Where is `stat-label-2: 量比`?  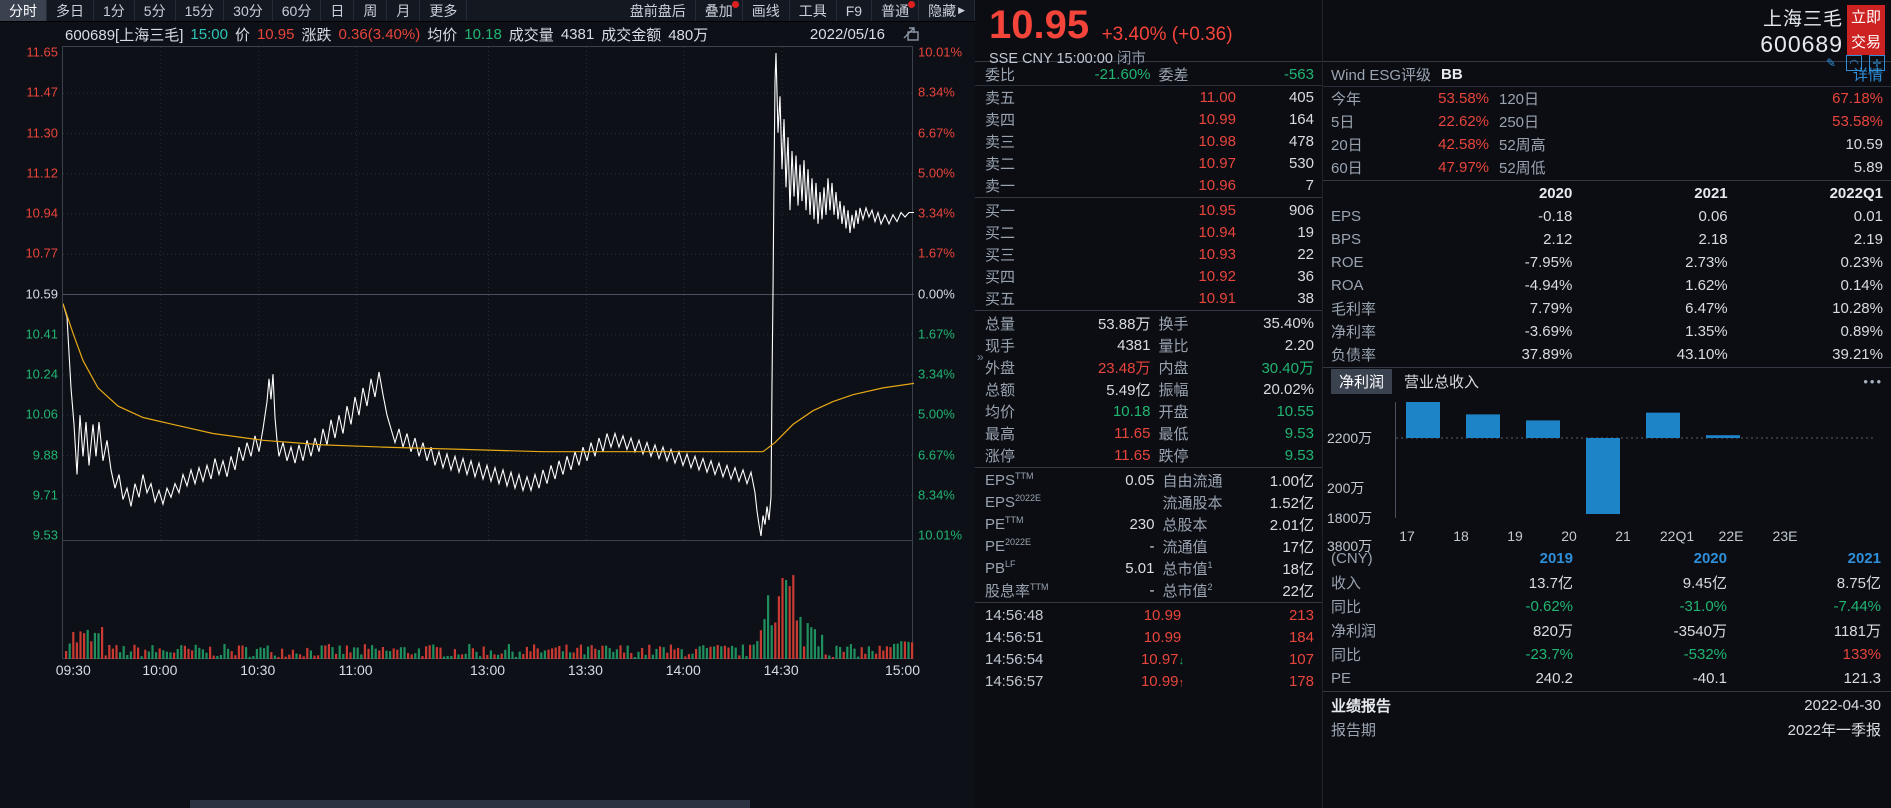
stat-label-2: 量比 is located at coordinates (1173, 346).